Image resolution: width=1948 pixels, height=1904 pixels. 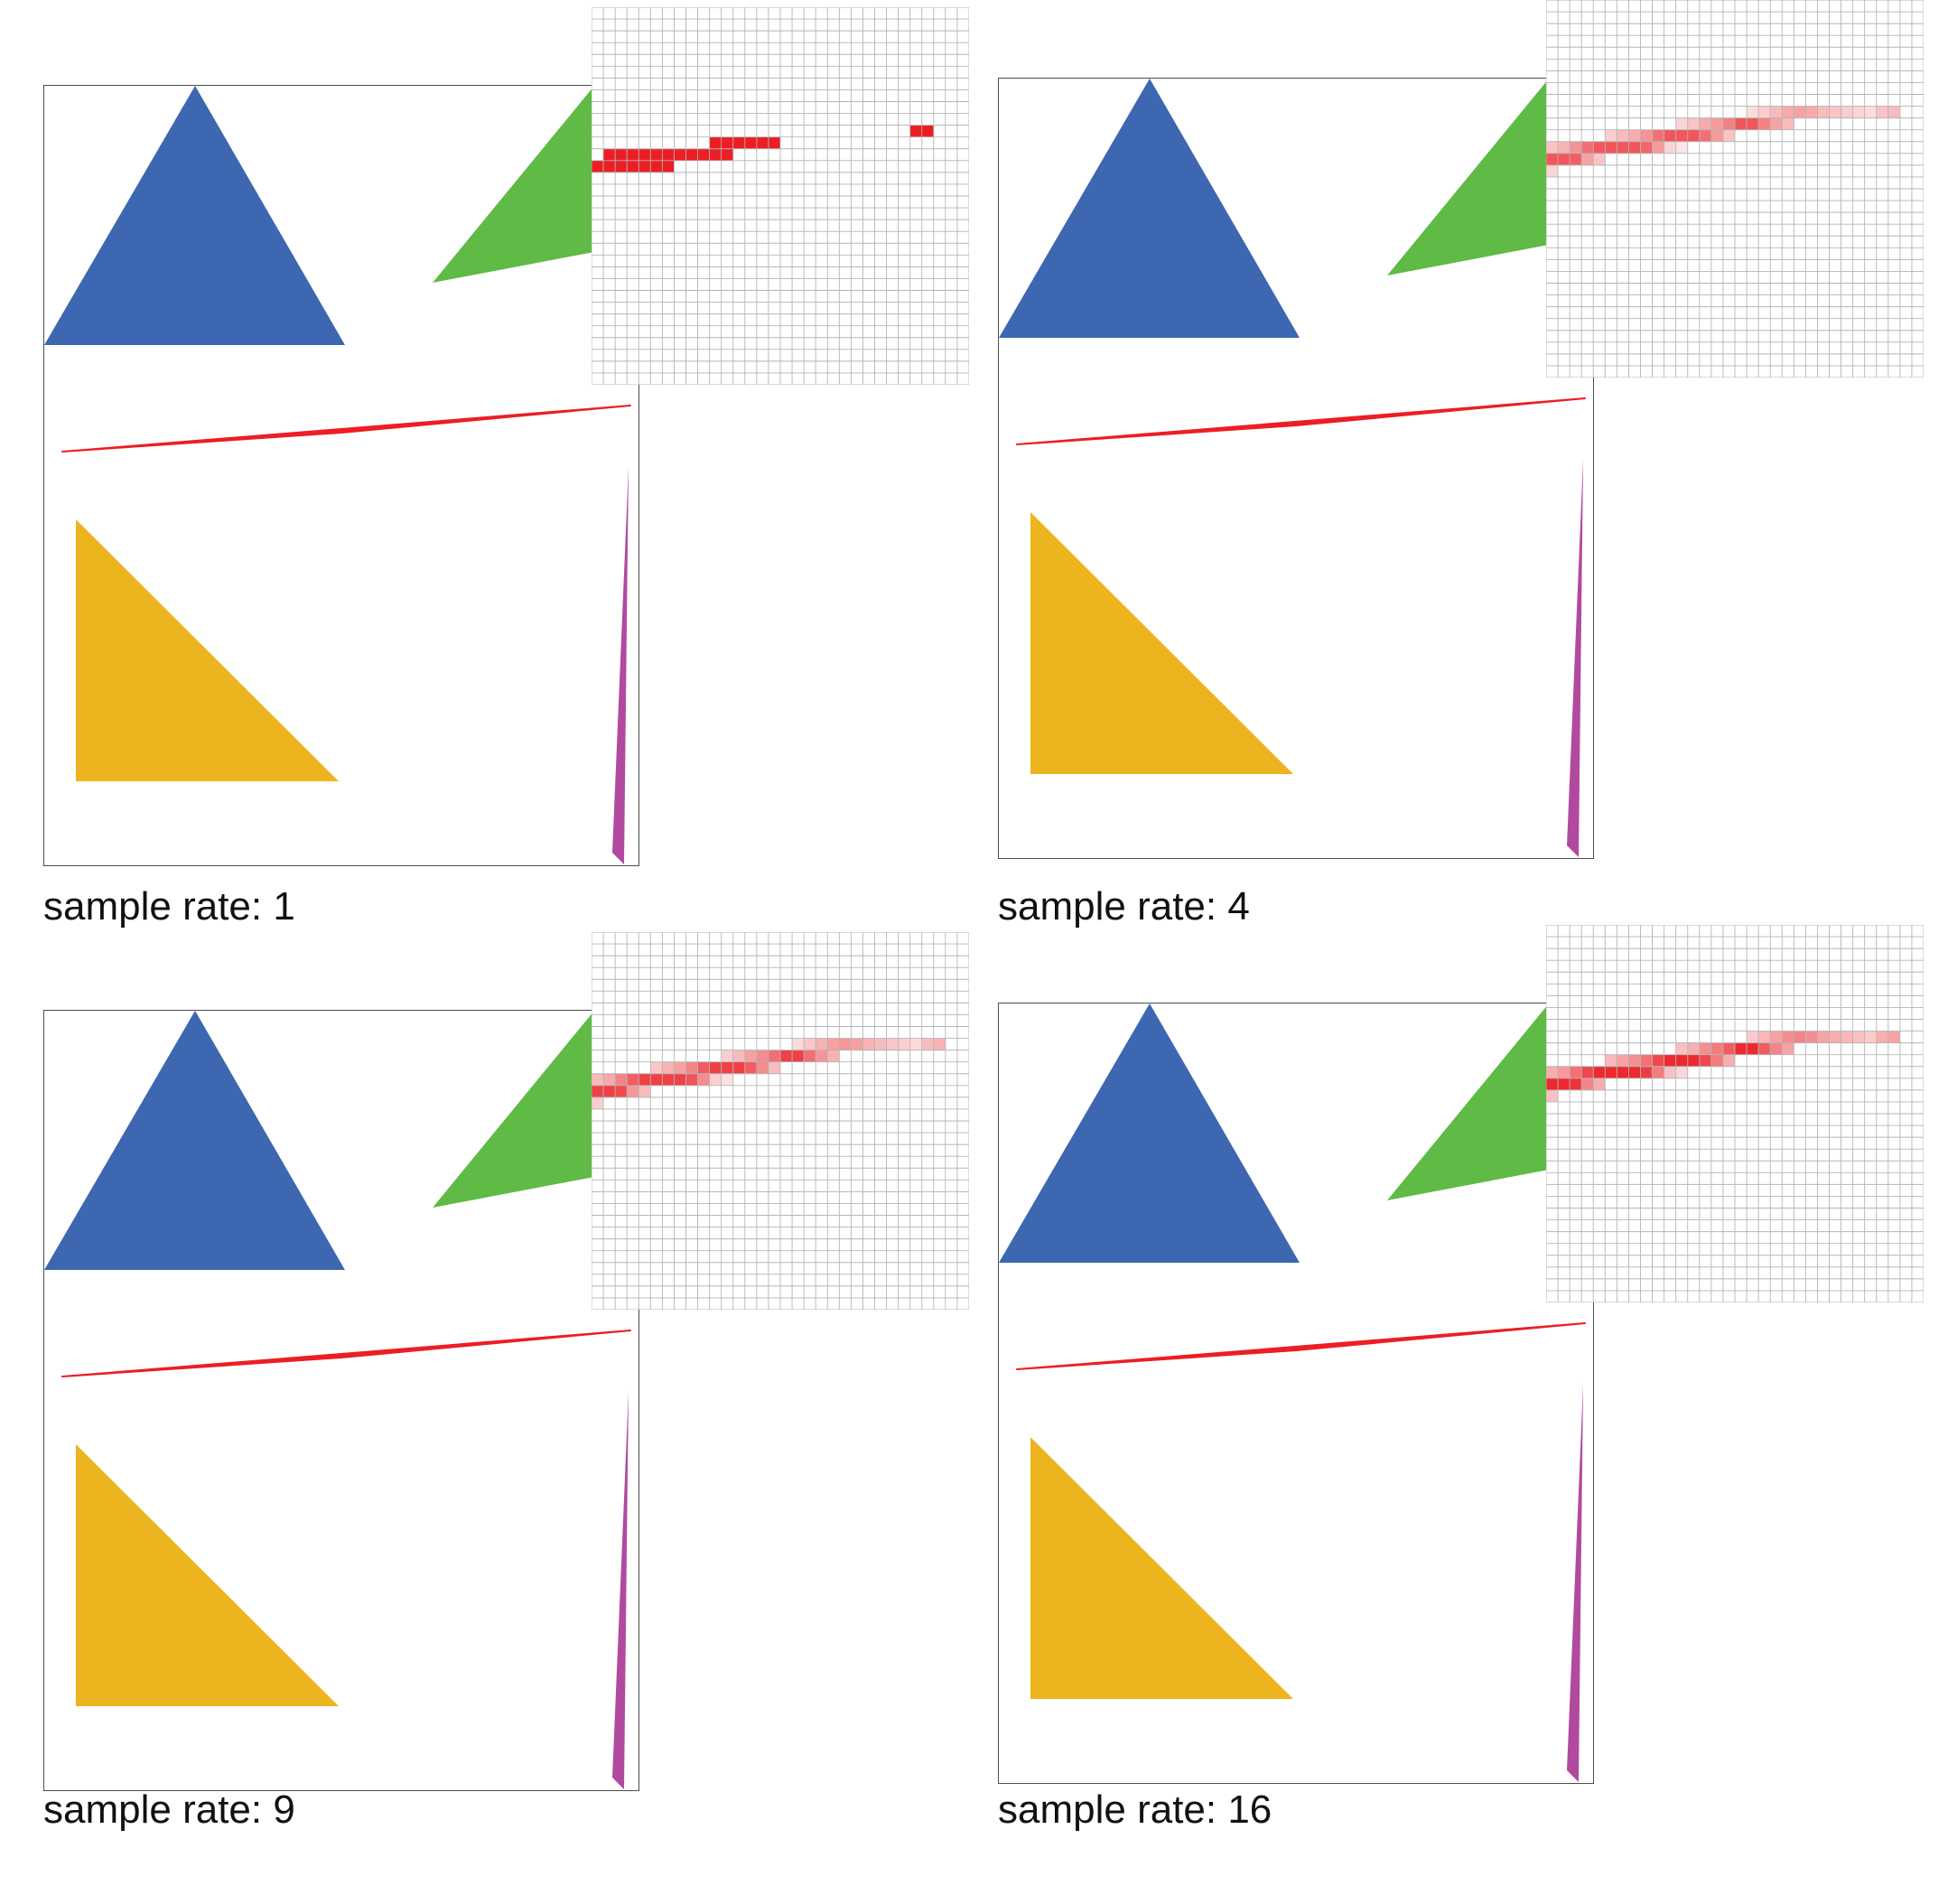 I want to click on red-sliver-triangle, so click(x=346, y=1354).